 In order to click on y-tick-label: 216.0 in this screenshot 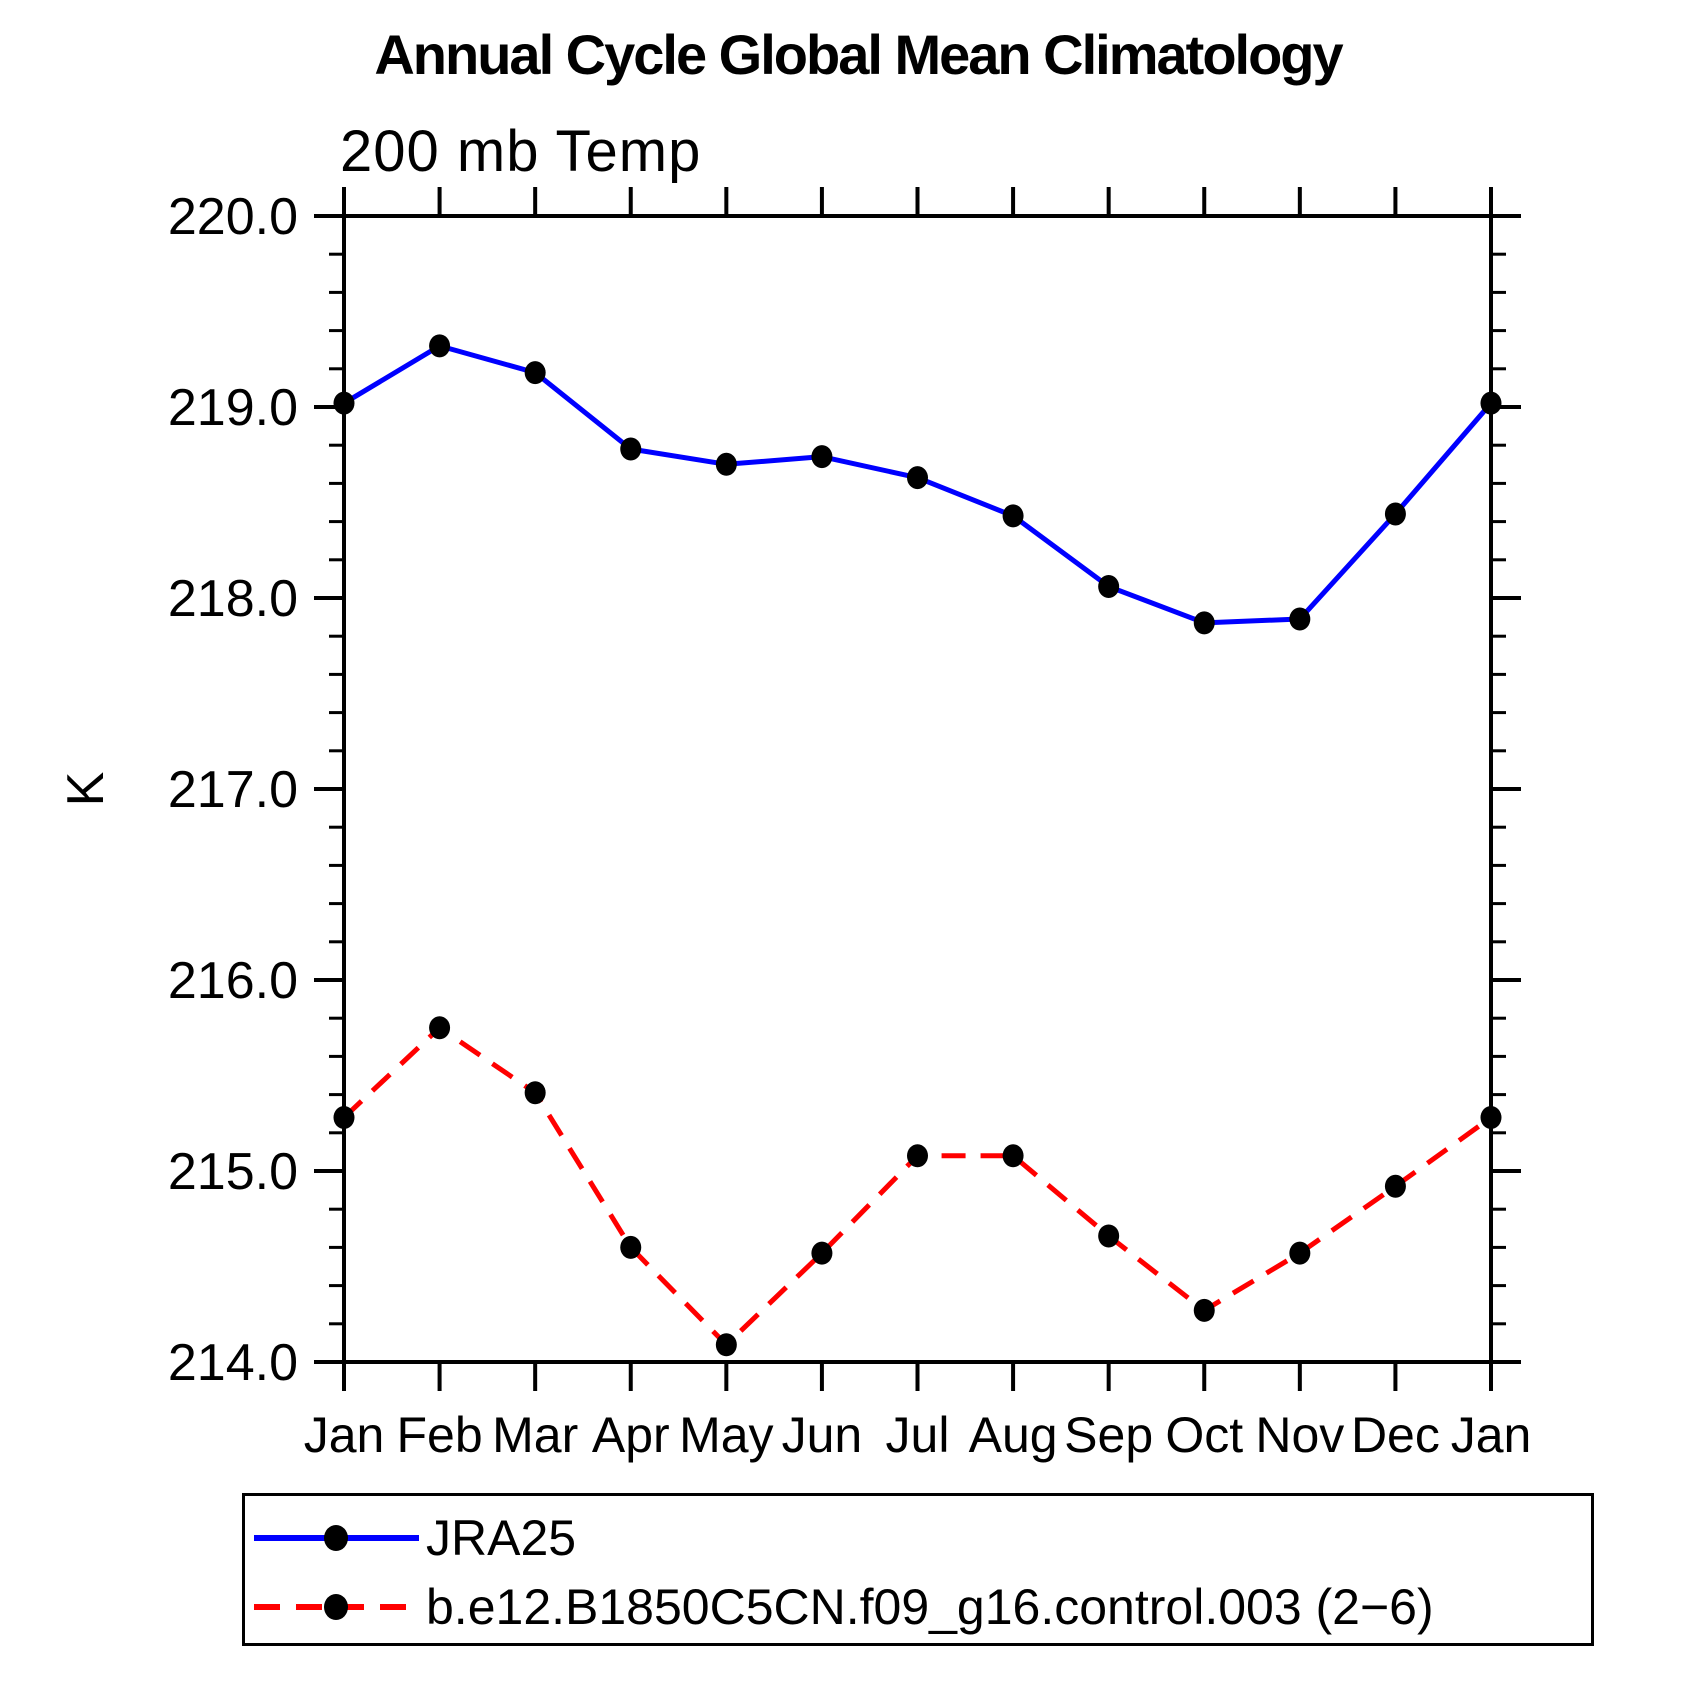, I will do `click(233, 981)`.